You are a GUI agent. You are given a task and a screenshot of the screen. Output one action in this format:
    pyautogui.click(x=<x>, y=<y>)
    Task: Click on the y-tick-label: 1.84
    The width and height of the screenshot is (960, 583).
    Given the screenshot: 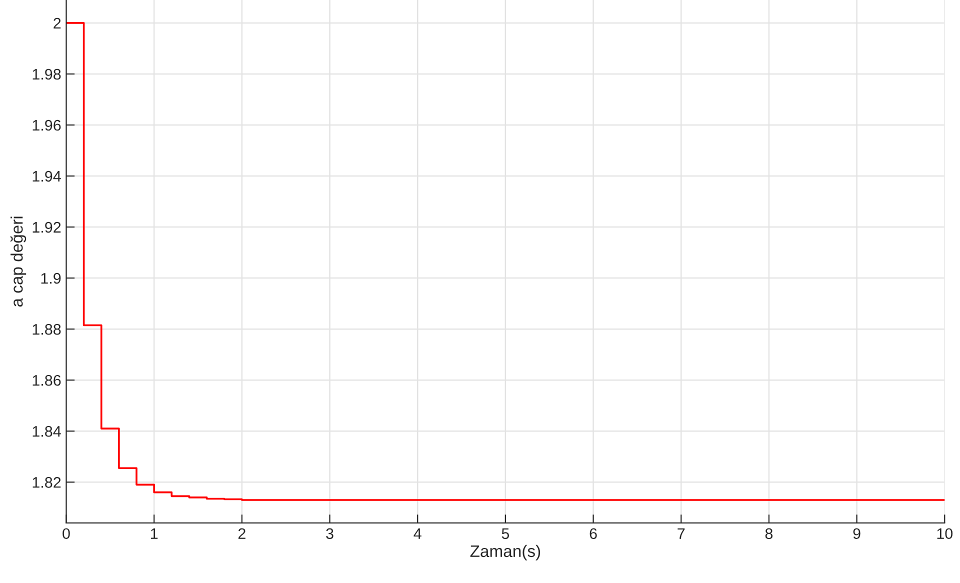 What is the action you would take?
    pyautogui.click(x=46, y=431)
    